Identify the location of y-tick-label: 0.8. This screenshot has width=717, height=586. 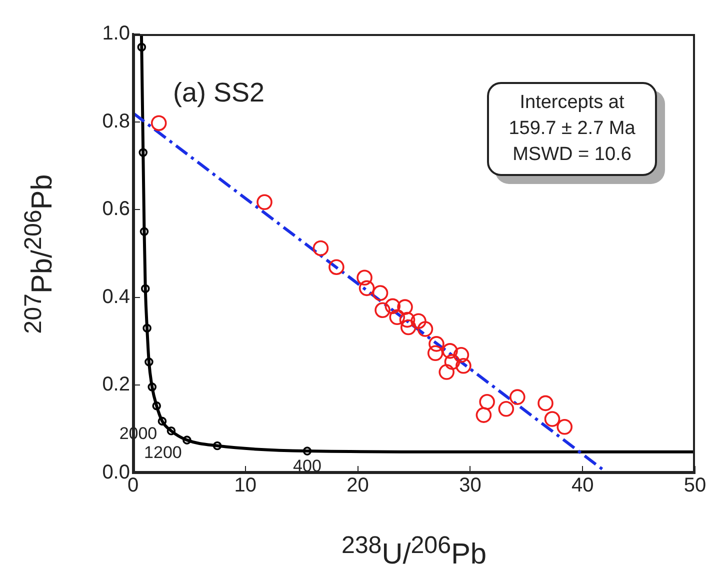
(116, 121).